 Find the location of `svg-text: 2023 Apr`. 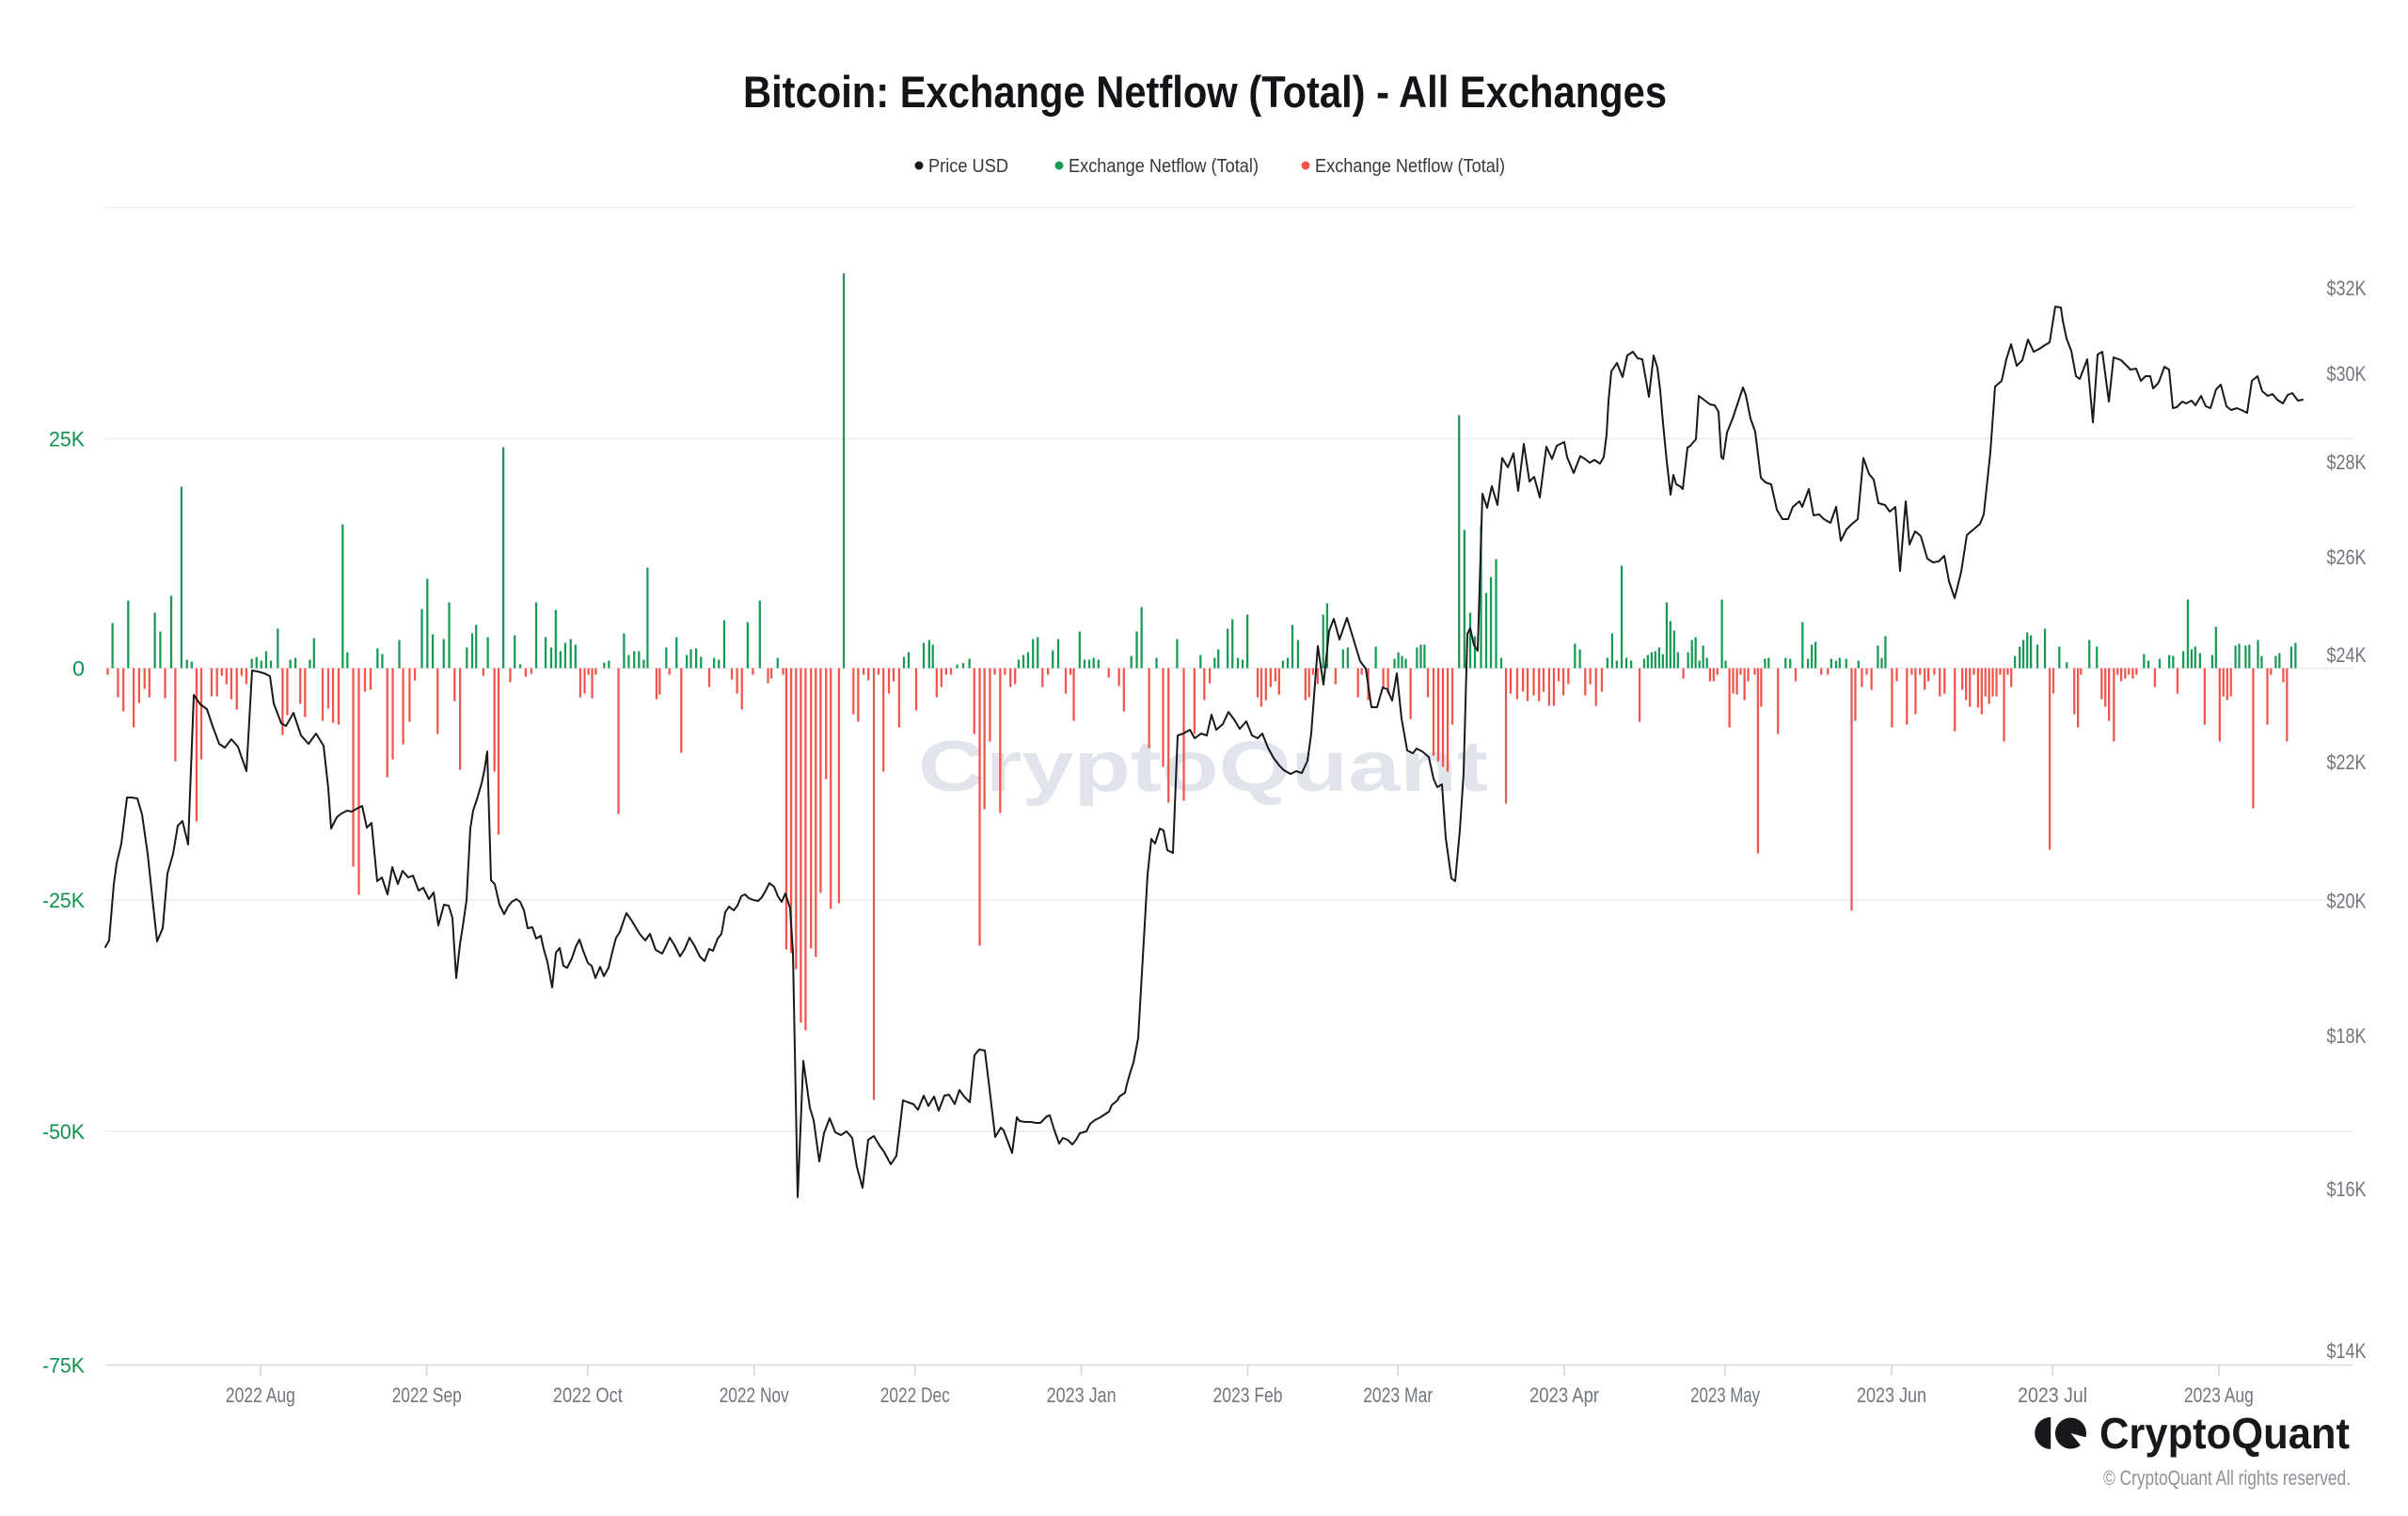

svg-text: 2023 Apr is located at coordinates (1564, 1395).